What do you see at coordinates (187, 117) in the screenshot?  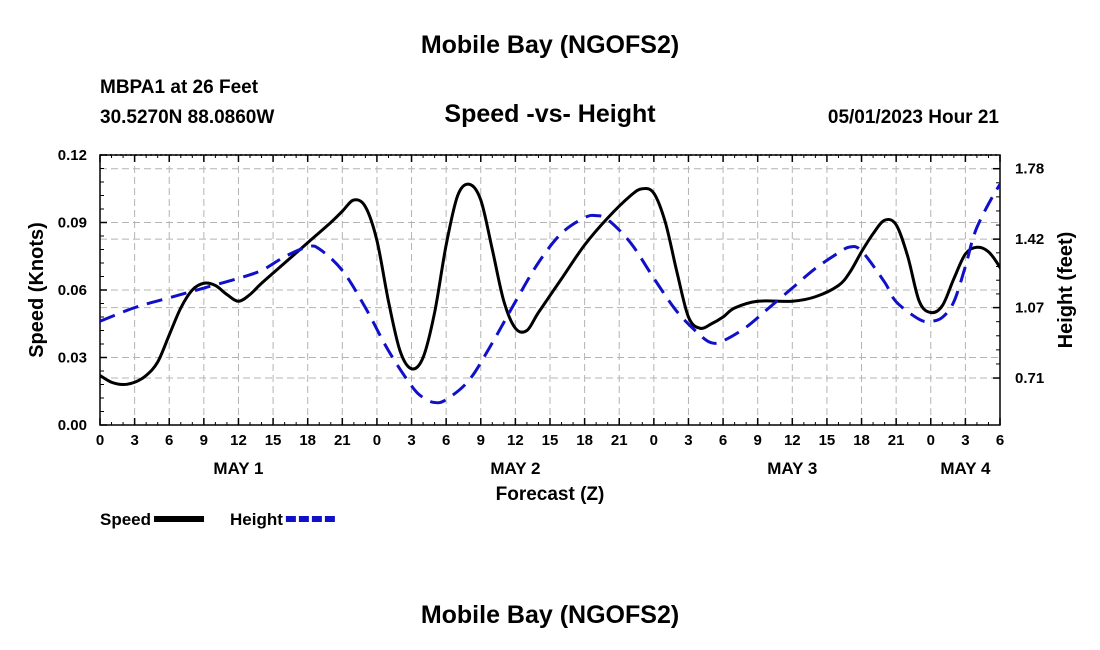 I see `station-coordinates: 30.5270N 88.0860W` at bounding box center [187, 117].